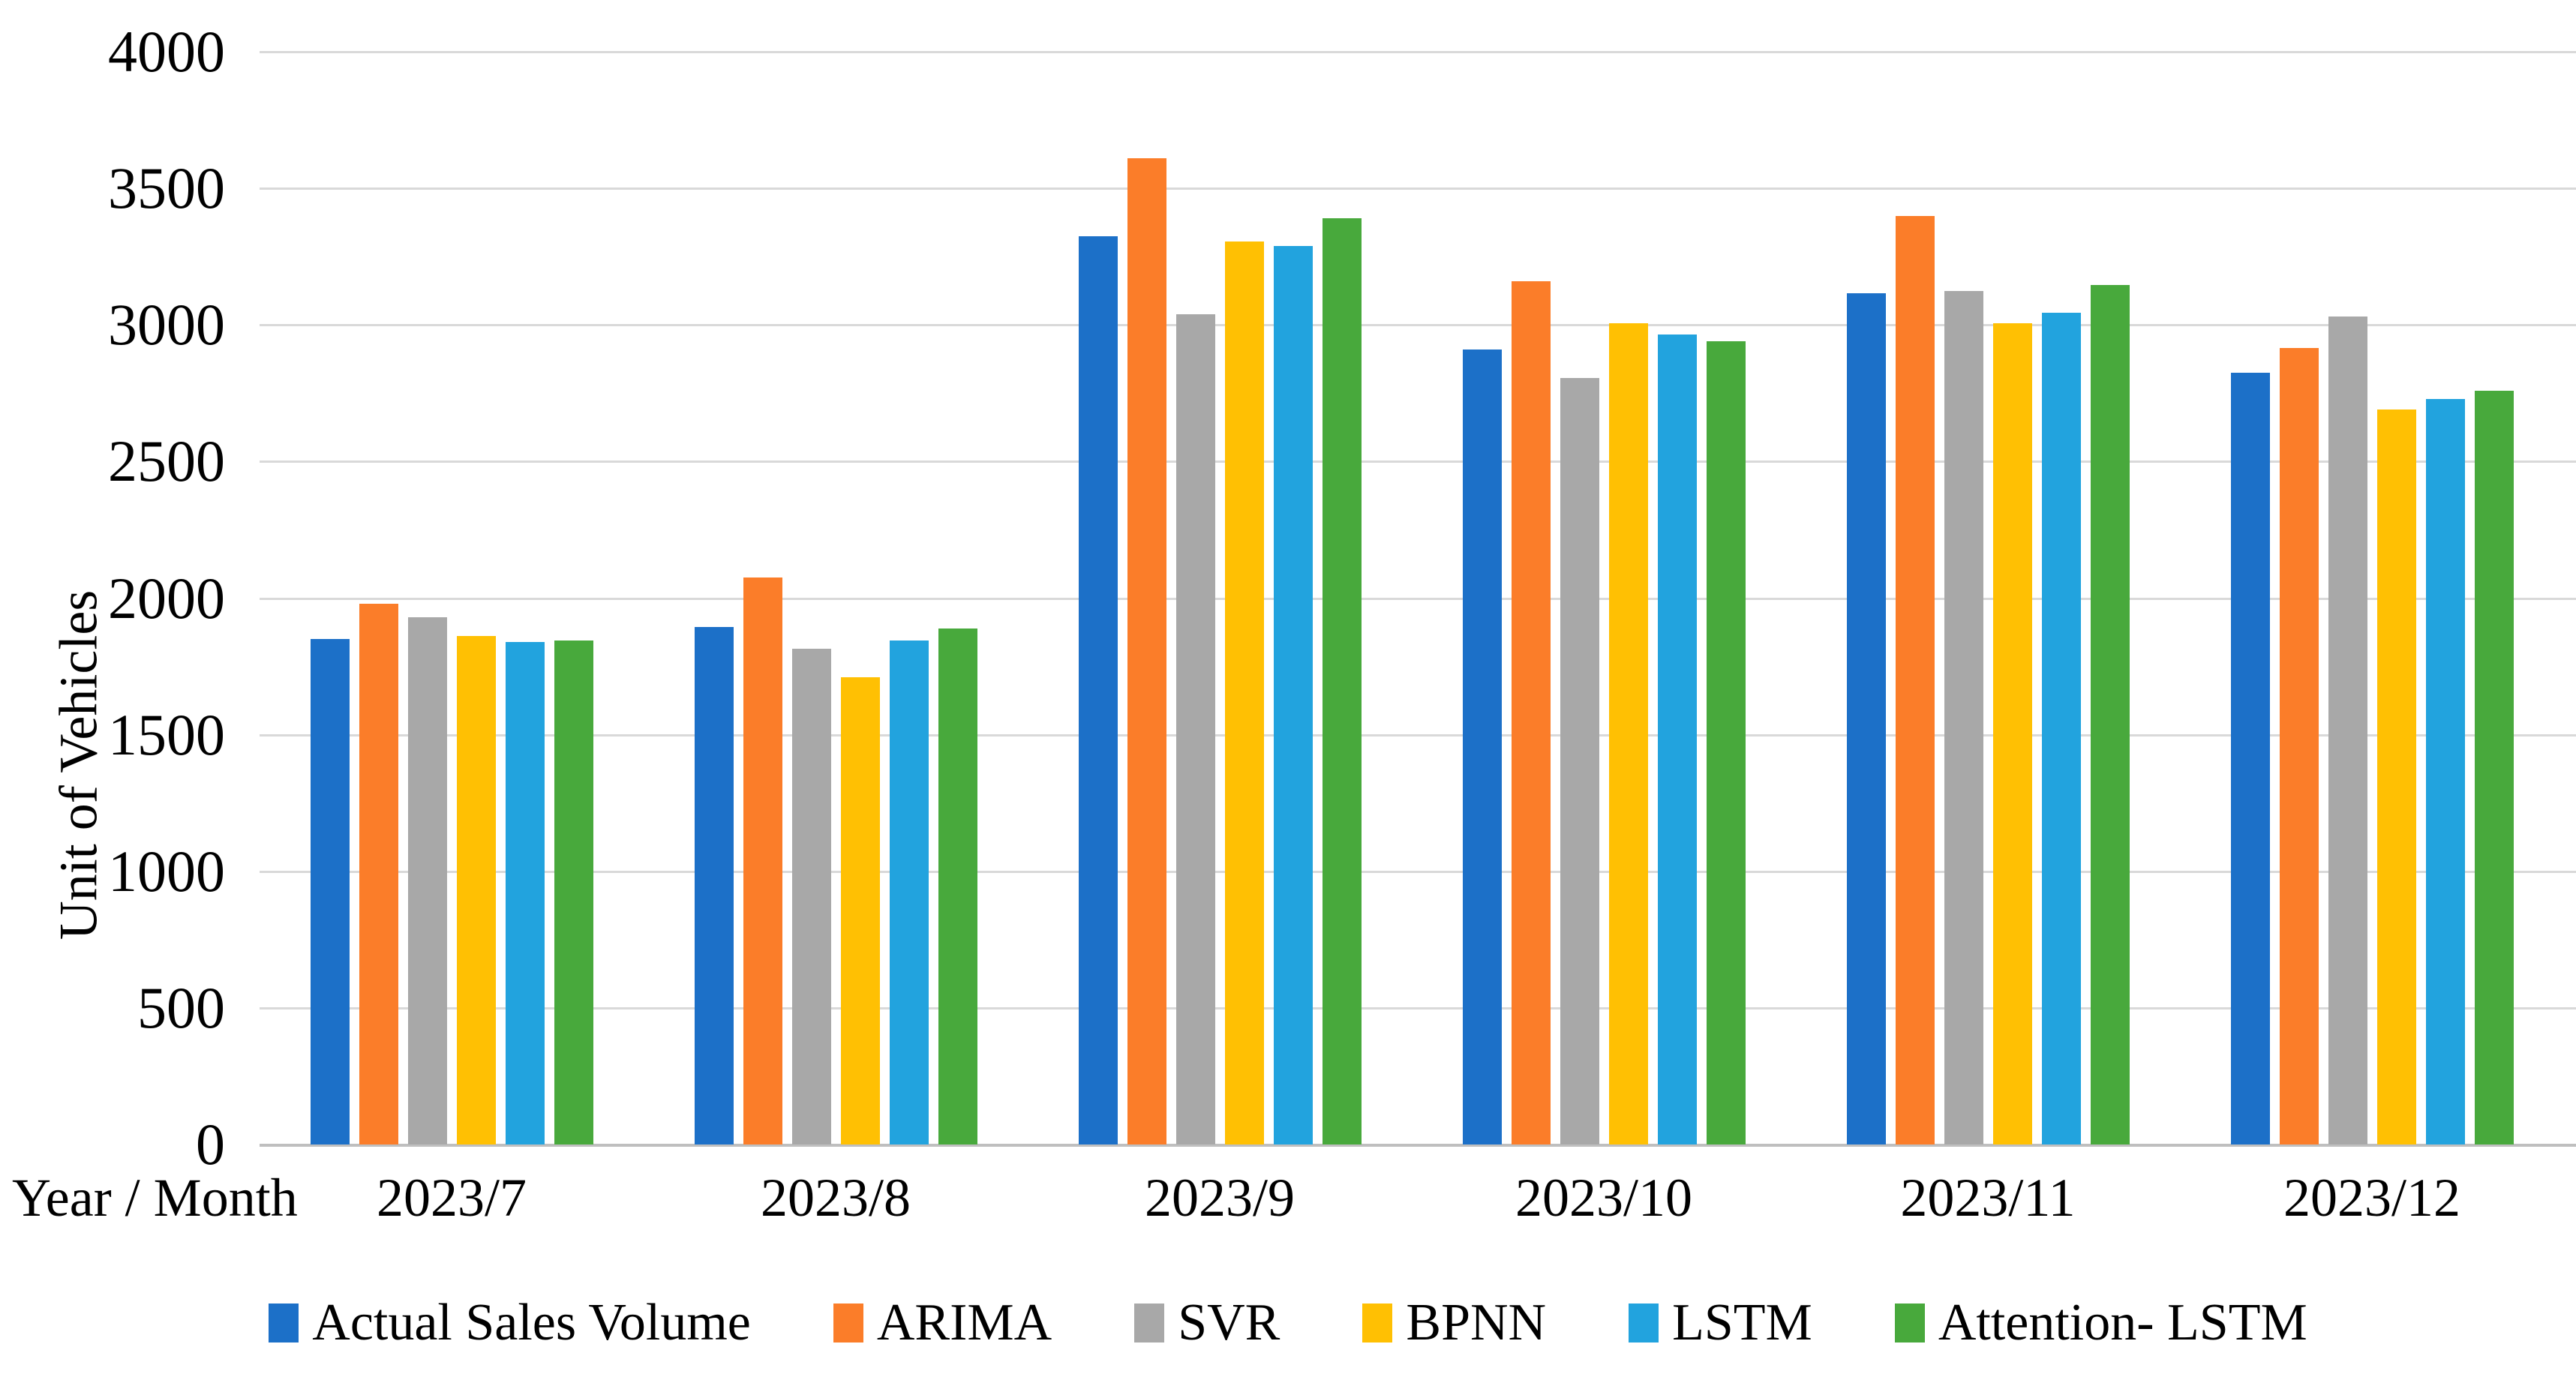 The height and width of the screenshot is (1380, 2576). What do you see at coordinates (714, 885) in the screenshot?
I see `bar-actual-sales-volume-2023/8` at bounding box center [714, 885].